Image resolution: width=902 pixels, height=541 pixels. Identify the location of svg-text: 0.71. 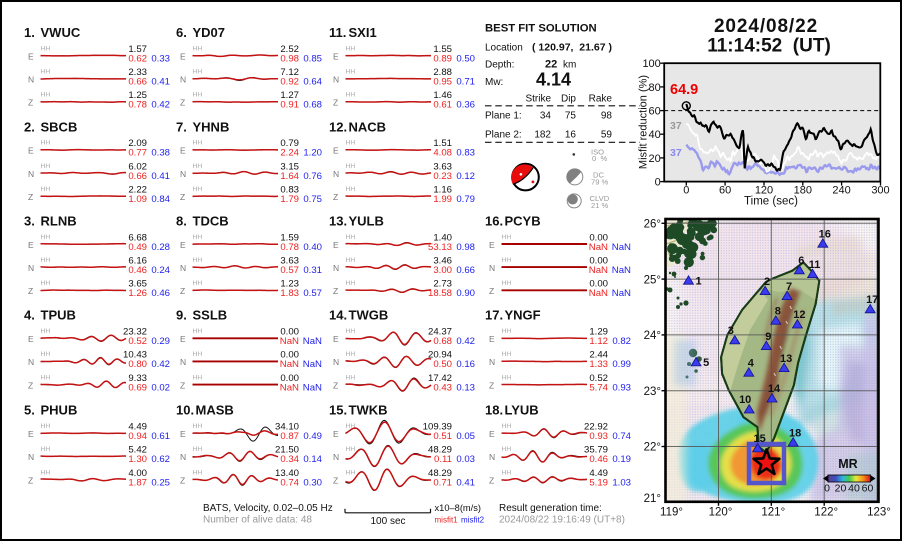
(442, 482).